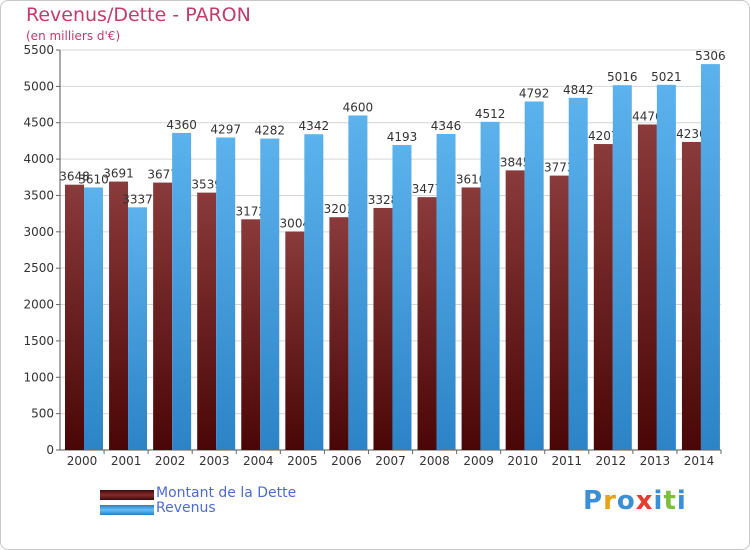 The width and height of the screenshot is (750, 550). I want to click on x-tick-label: 2004, so click(258, 461).